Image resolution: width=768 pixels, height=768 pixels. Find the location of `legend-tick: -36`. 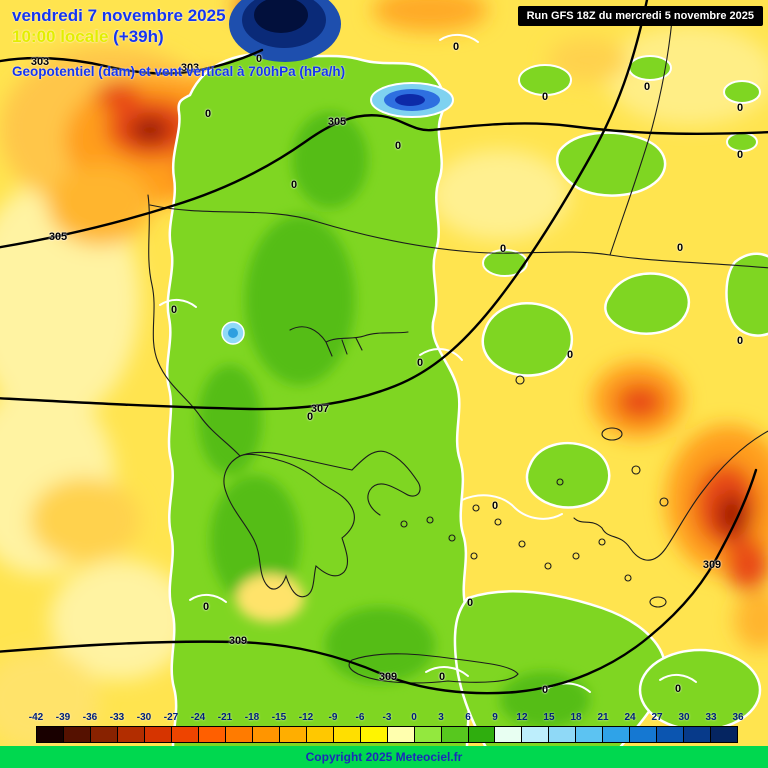

legend-tick: -36 is located at coordinates (90, 717).